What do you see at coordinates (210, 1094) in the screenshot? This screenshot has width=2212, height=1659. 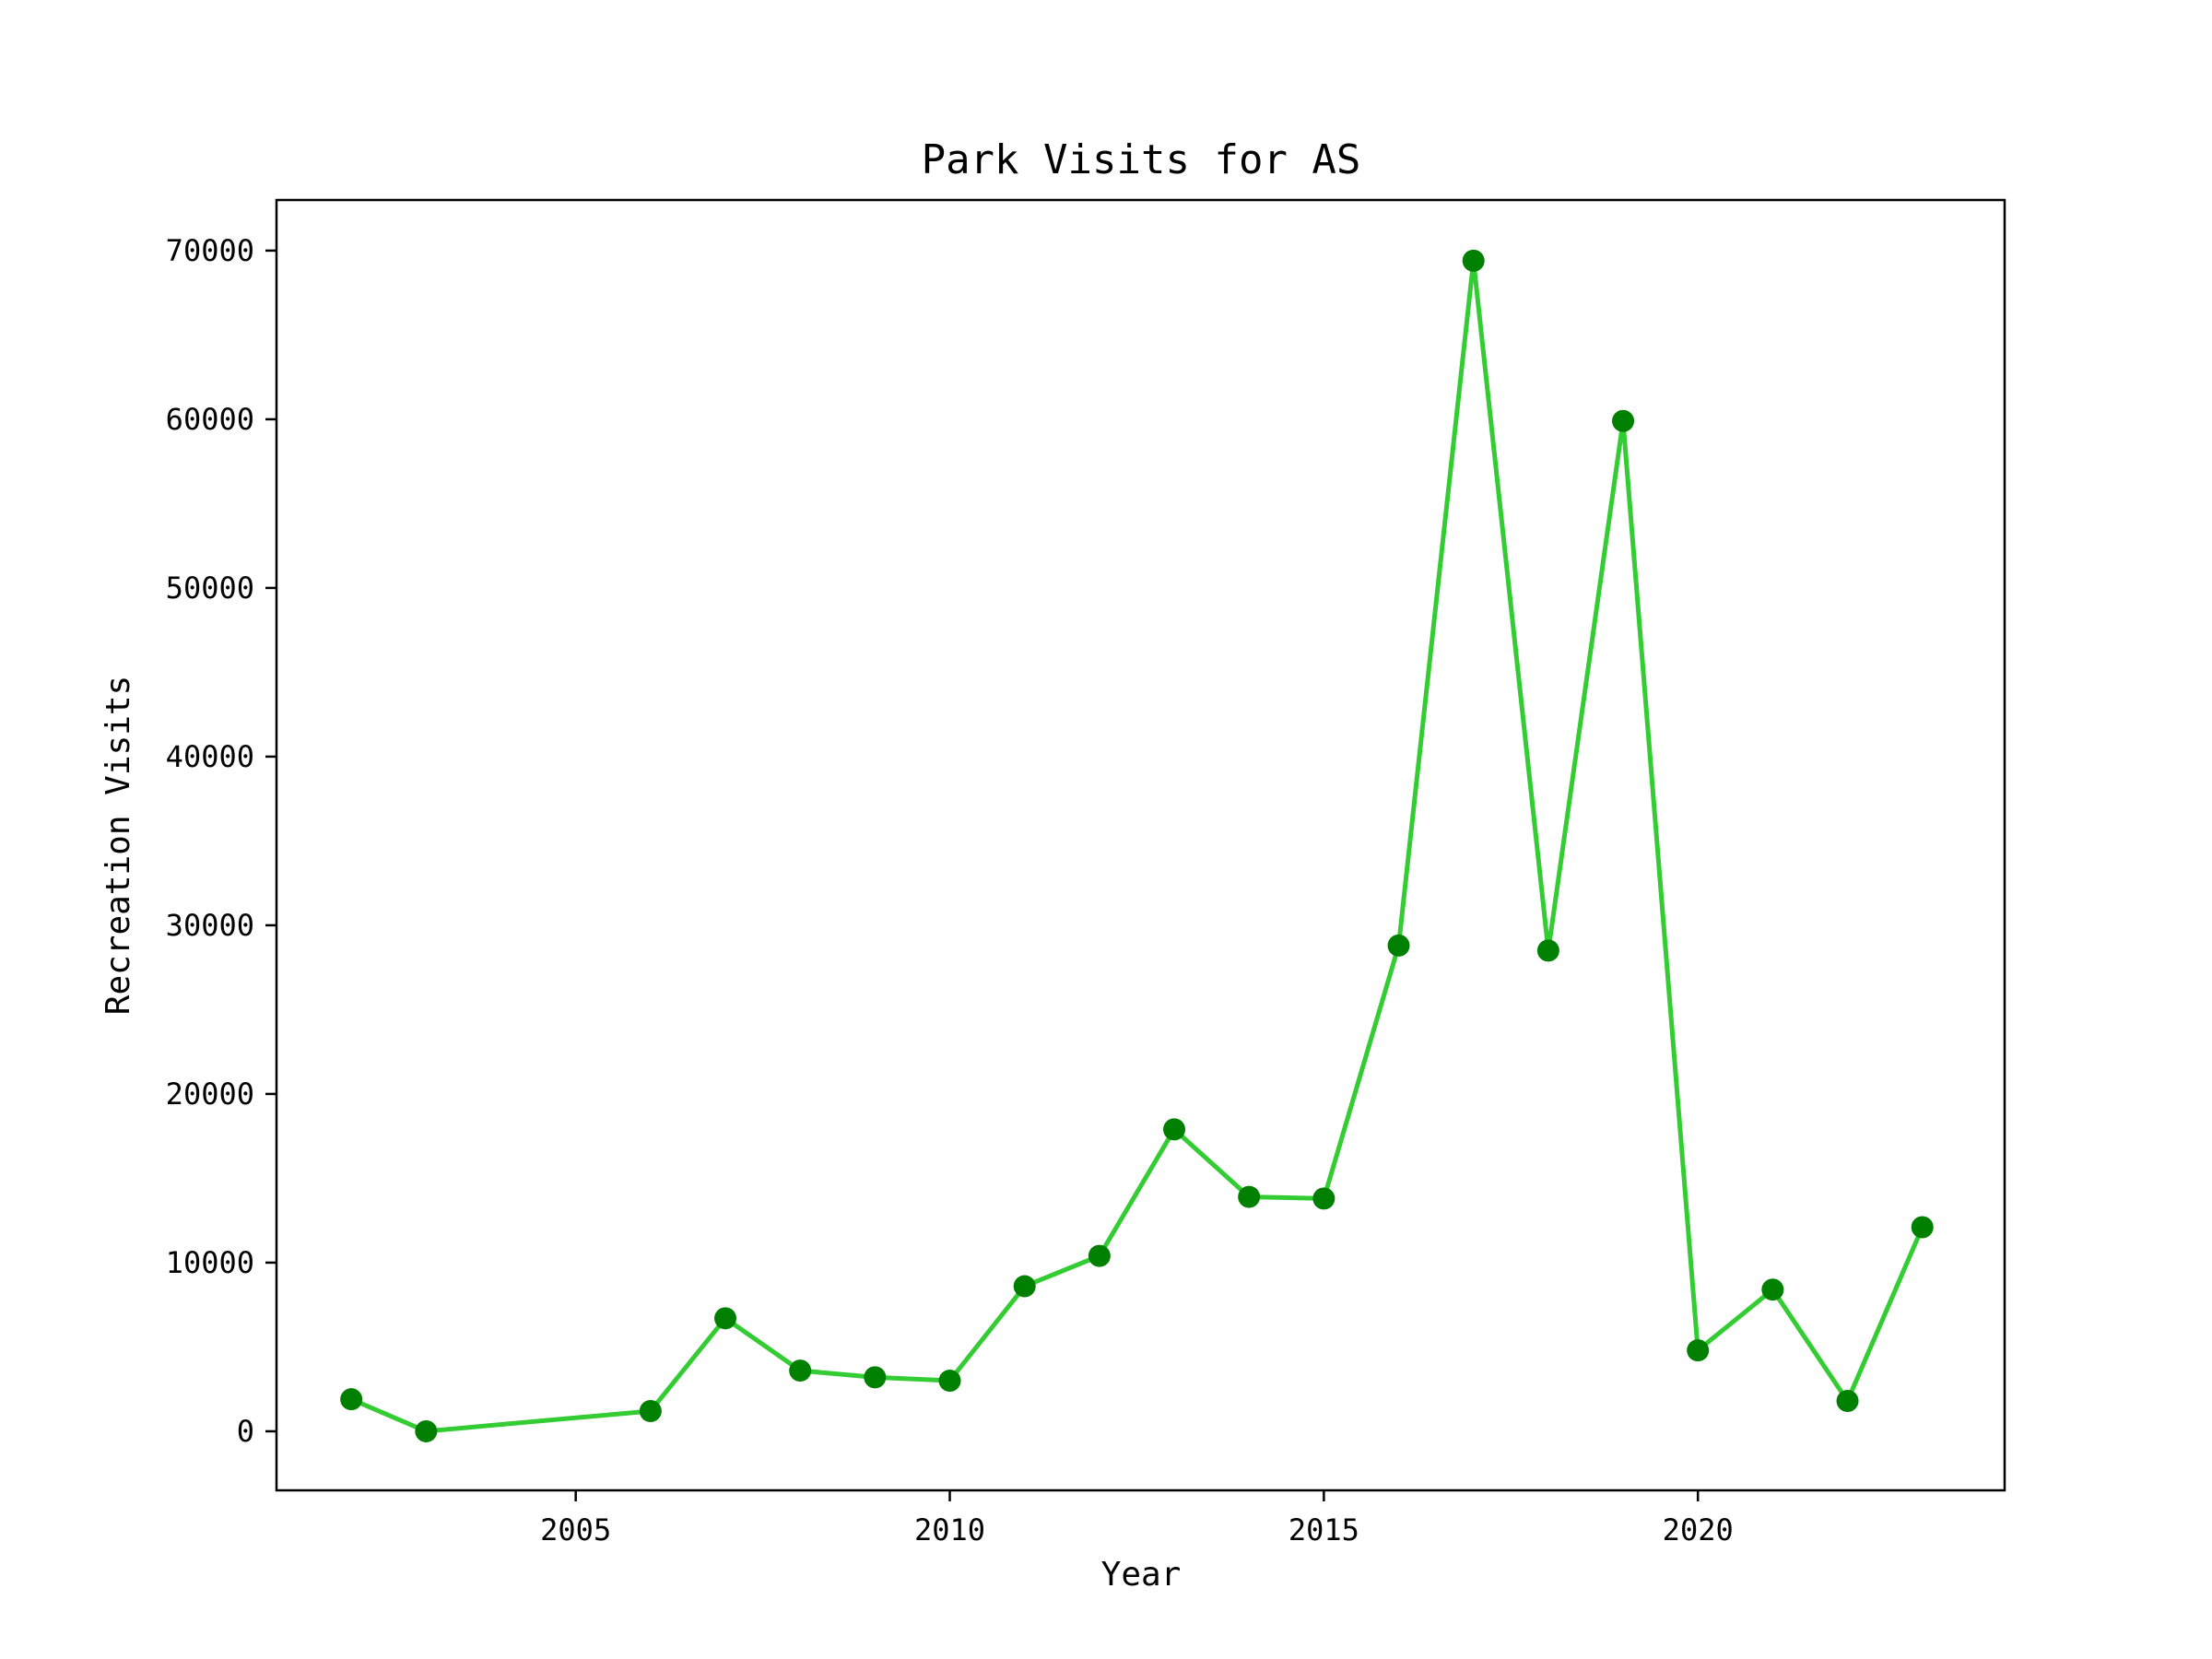 I see `y-tick-label: 20000` at bounding box center [210, 1094].